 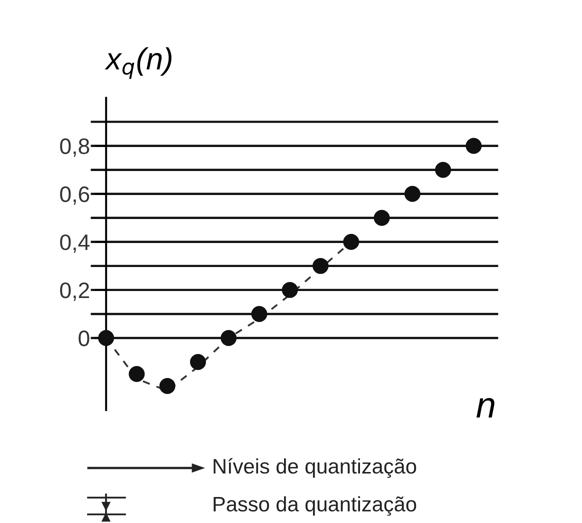 What do you see at coordinates (485, 408) in the screenshot?
I see `x-axis-title: n` at bounding box center [485, 408].